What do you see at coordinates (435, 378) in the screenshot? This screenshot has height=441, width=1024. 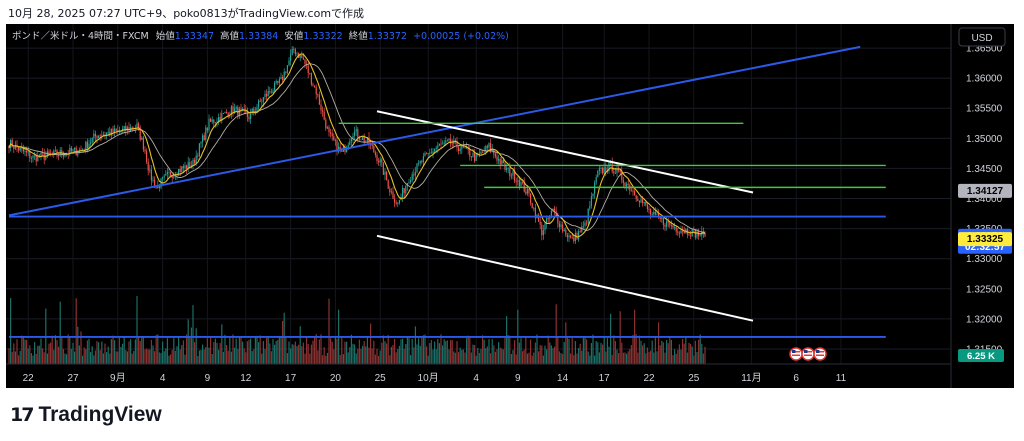 I see `time-axis: 22 27 9月 4 9 12 17 20 25 10月 4 9 14 17 22 25 11月 6 11` at bounding box center [435, 378].